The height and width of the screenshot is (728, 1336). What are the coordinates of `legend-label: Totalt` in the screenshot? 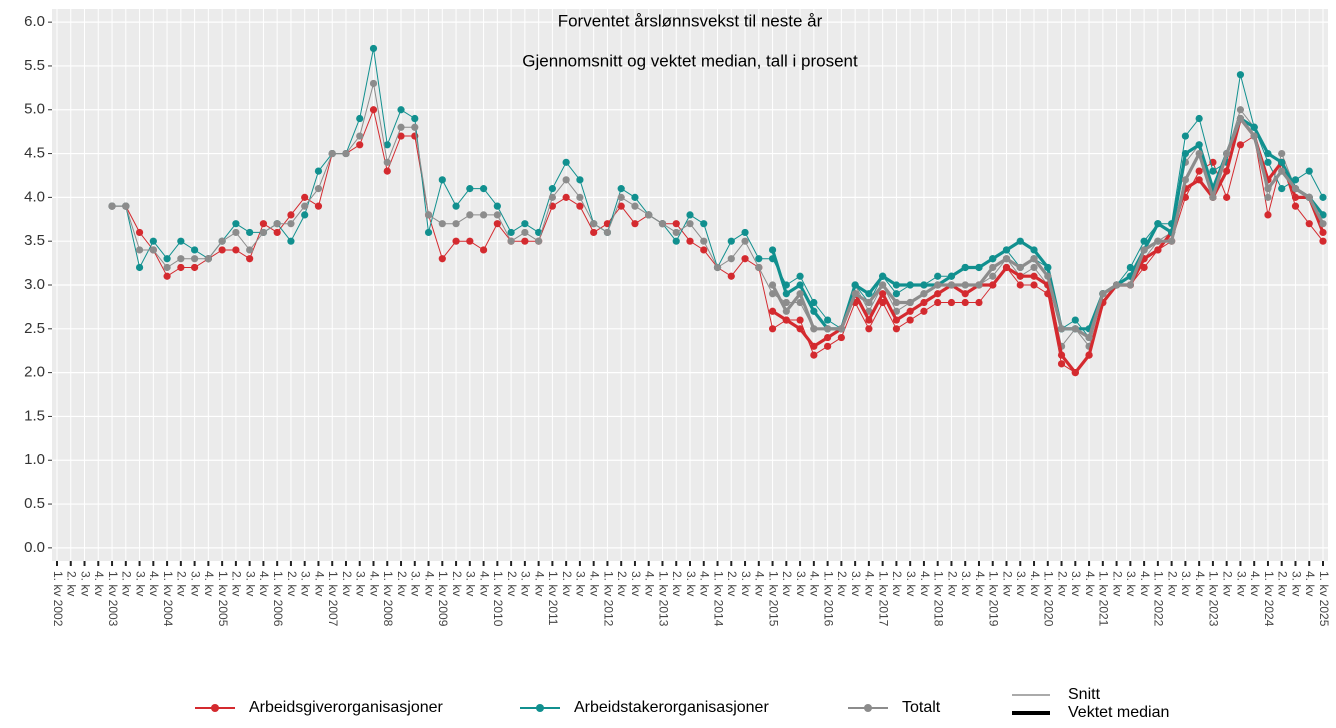 It's located at (921, 707).